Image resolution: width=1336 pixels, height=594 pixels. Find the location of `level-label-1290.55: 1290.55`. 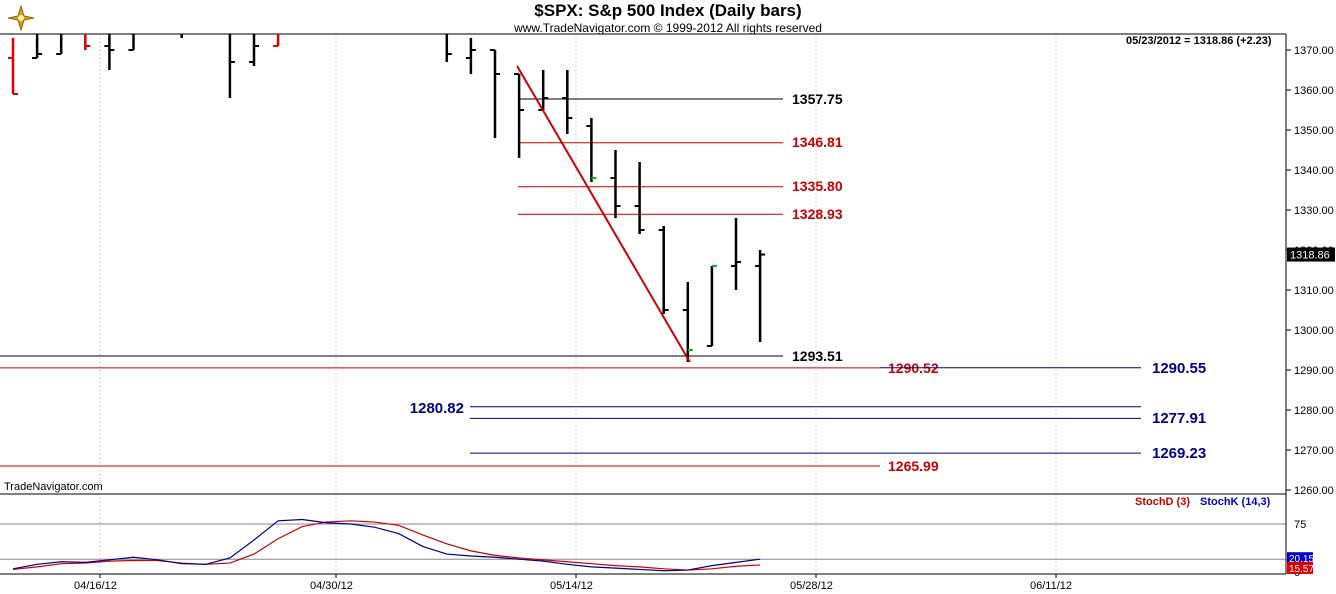

level-label-1290.55: 1290.55 is located at coordinates (1179, 368).